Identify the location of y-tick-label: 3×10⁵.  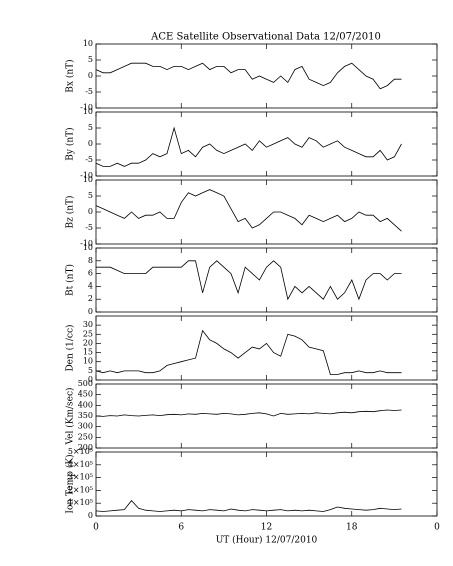
(80, 477).